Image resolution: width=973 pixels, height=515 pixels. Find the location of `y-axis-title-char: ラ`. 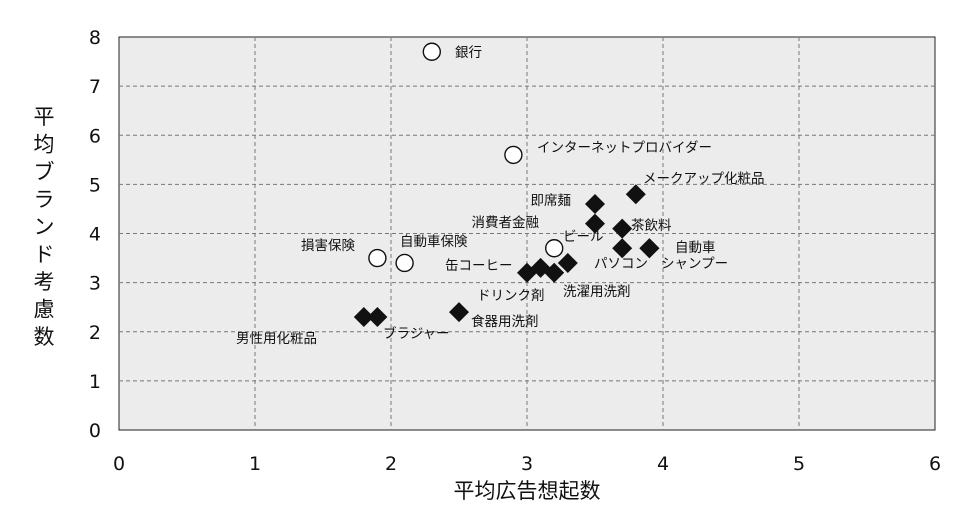

y-axis-title-char: ラ is located at coordinates (44, 200).